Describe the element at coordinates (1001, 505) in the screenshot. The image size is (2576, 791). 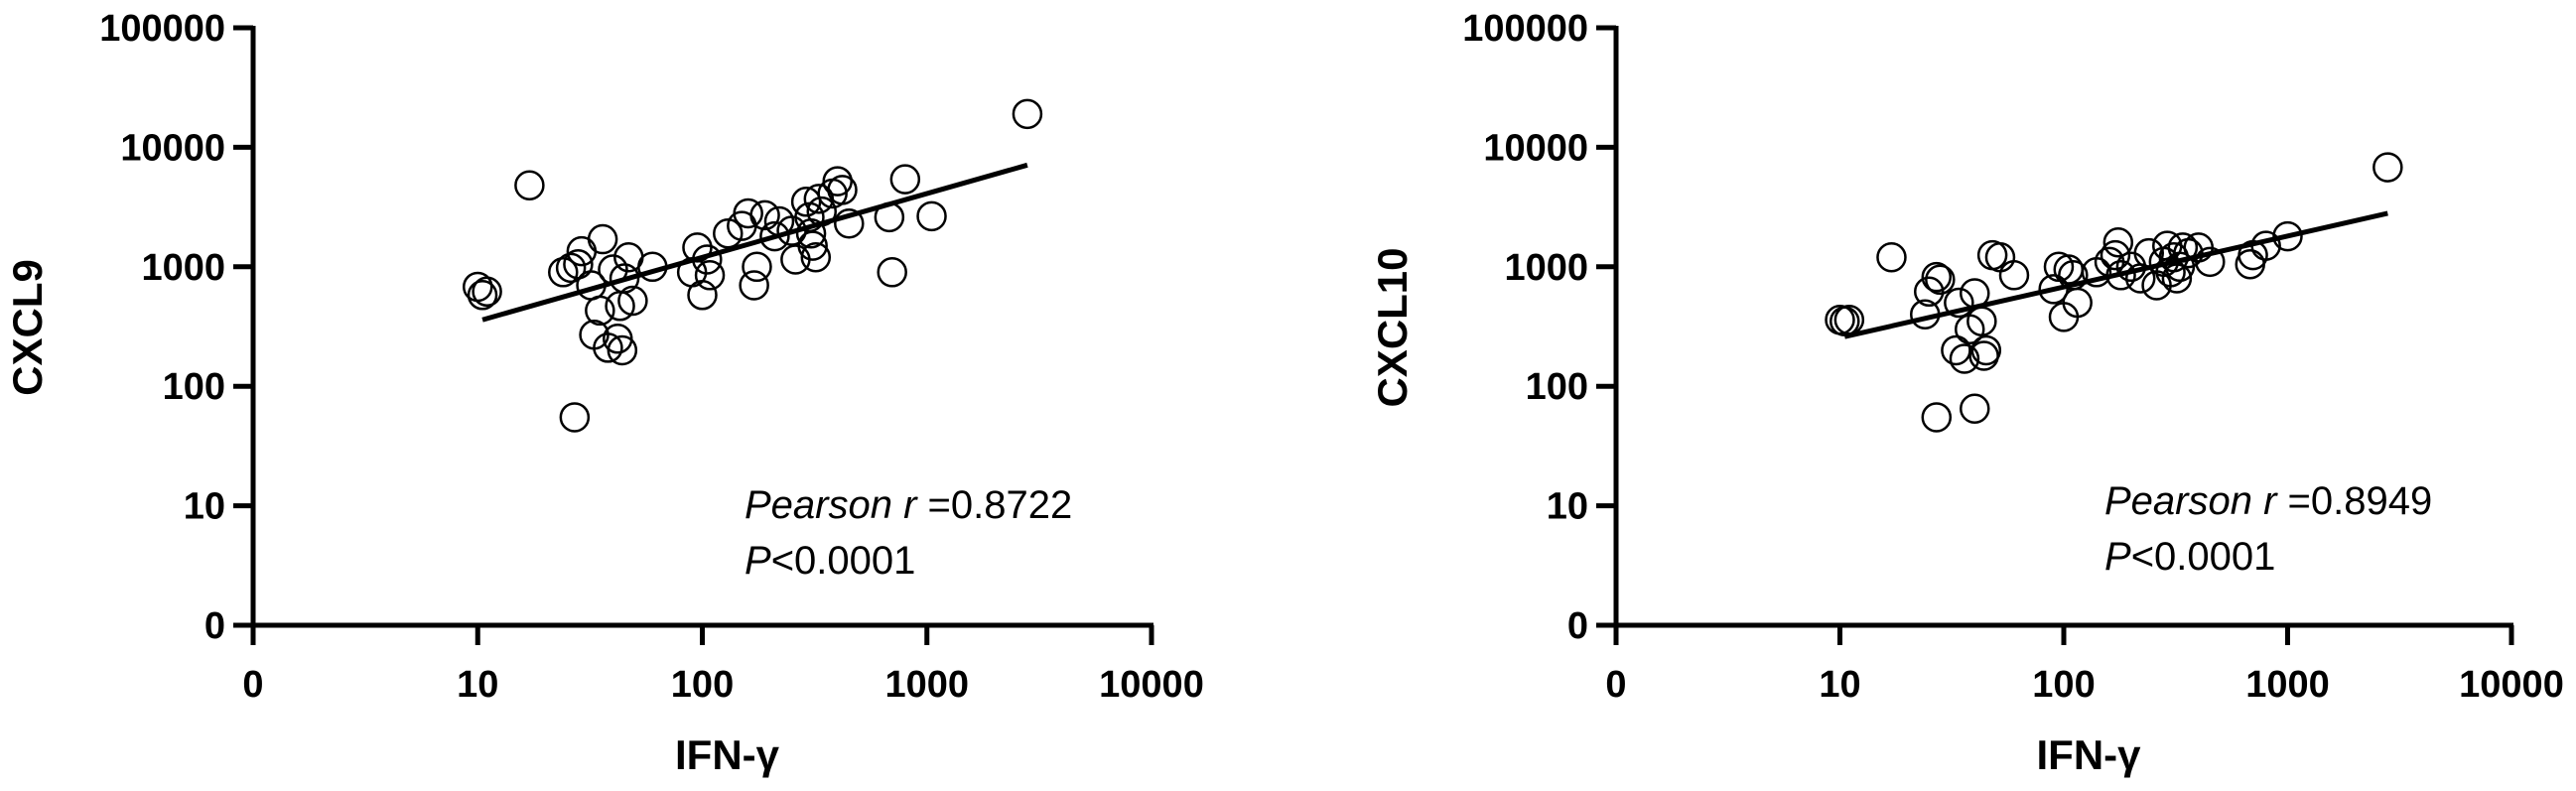
I see `pearson-stat-value: =0.8722` at that location.